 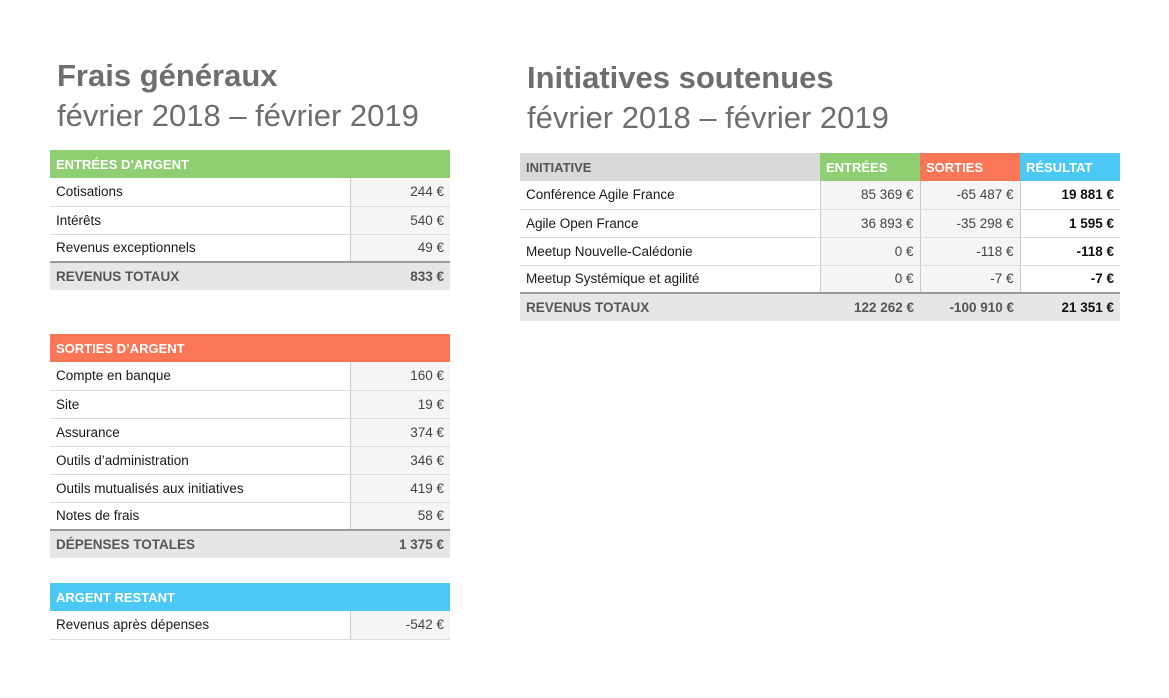 I want to click on table-row: Revenus après dépenses -542 €, so click(x=250, y=625).